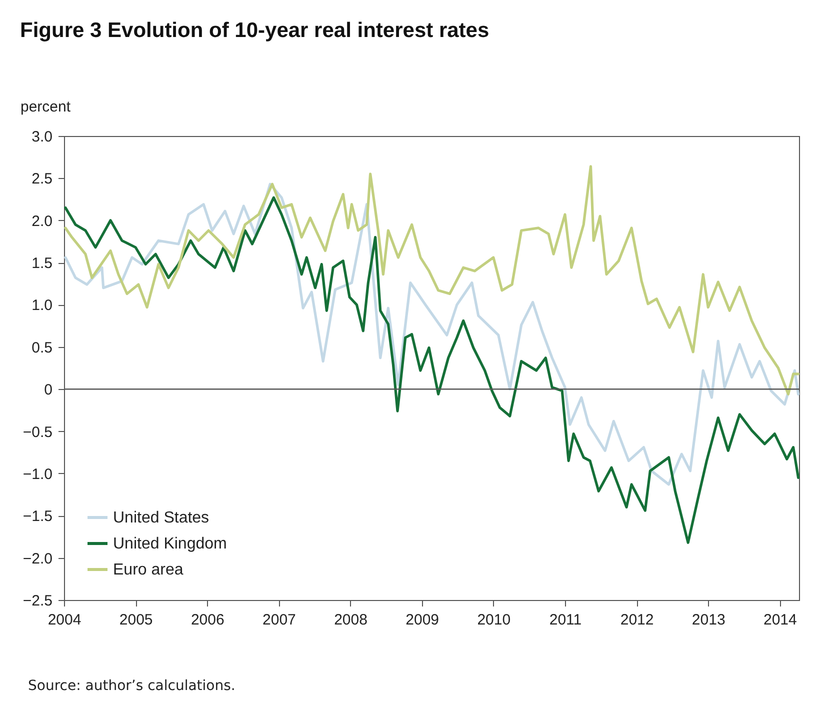 Image resolution: width=823 pixels, height=710 pixels. What do you see at coordinates (279, 620) in the screenshot?
I see `x-tick-label: 2007` at bounding box center [279, 620].